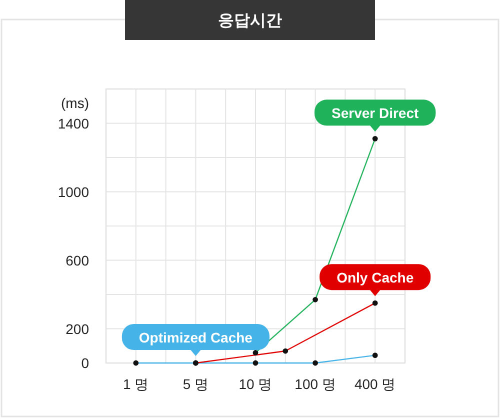 The image size is (500, 419). I want to click on chart-title: 응답시간, so click(250, 21).